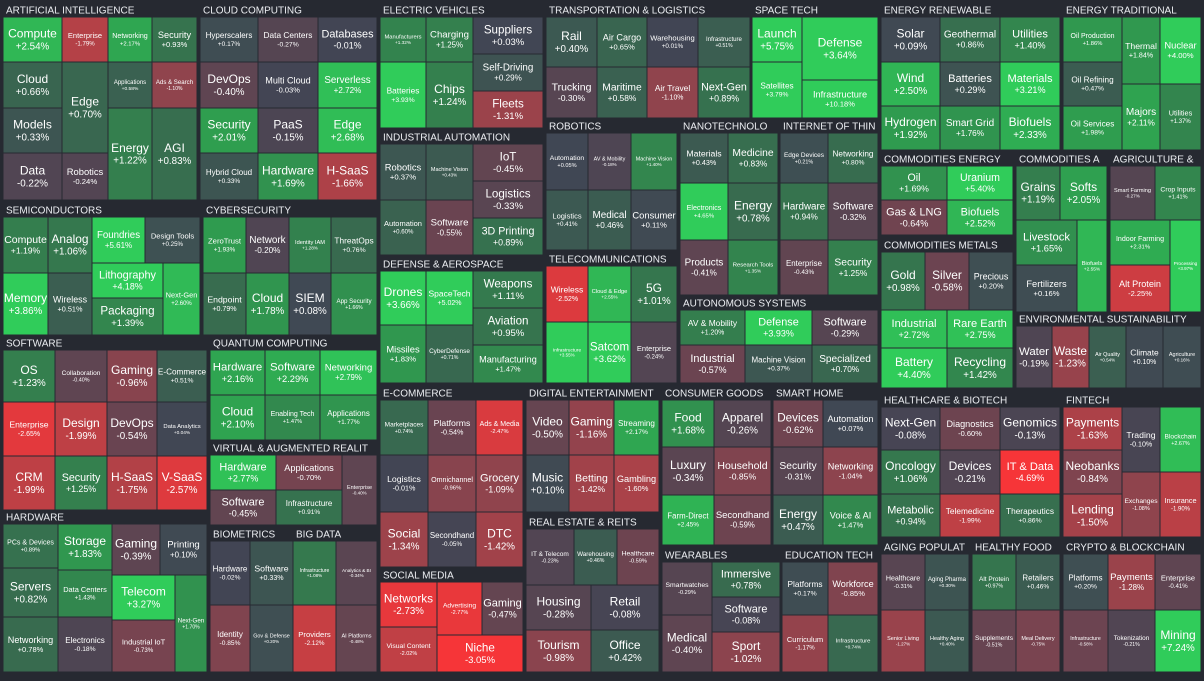 This screenshot has height=681, width=1204. I want to click on tile-label: Oil Production, so click(1093, 36).